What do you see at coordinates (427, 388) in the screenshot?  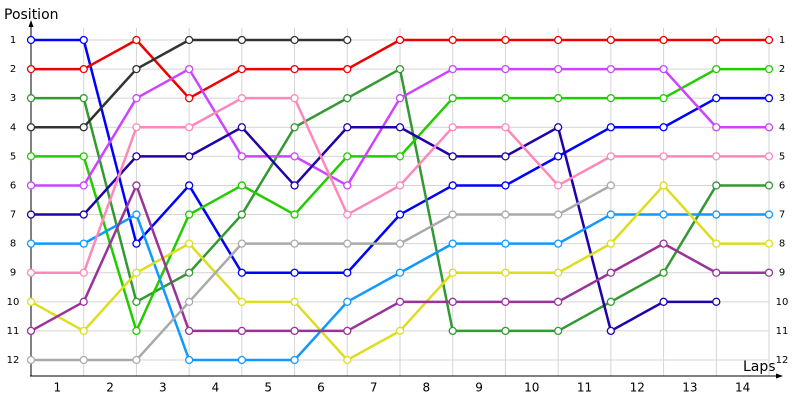 I see `x-tick-label: 8` at bounding box center [427, 388].